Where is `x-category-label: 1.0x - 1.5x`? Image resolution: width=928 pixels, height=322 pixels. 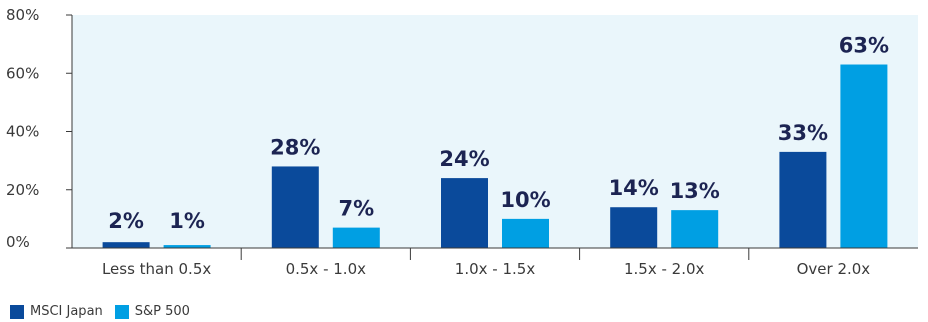
x-category-label: 1.0x - 1.5x is located at coordinates (495, 269).